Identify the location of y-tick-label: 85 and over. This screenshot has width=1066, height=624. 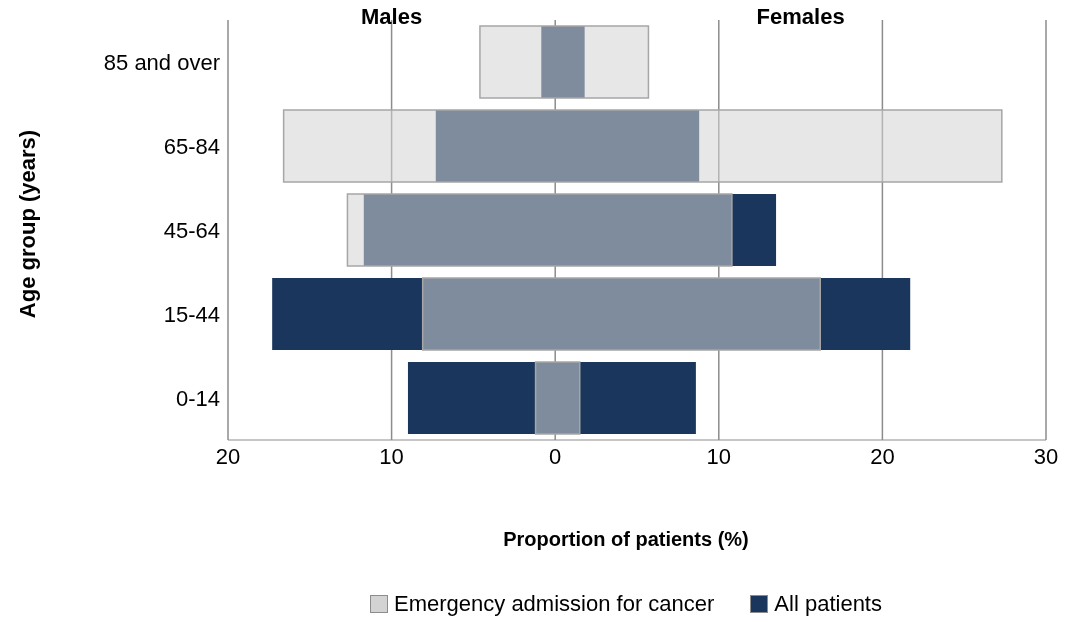
(161, 62).